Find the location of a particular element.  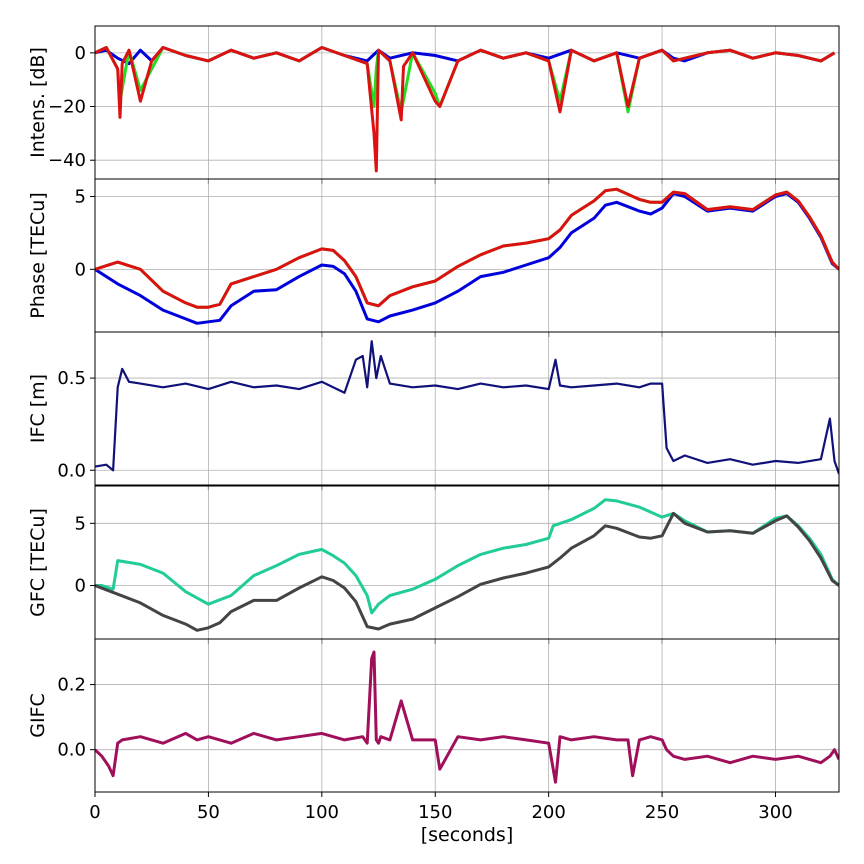

y-axis-label: Intens. [dB] is located at coordinates (38, 102).